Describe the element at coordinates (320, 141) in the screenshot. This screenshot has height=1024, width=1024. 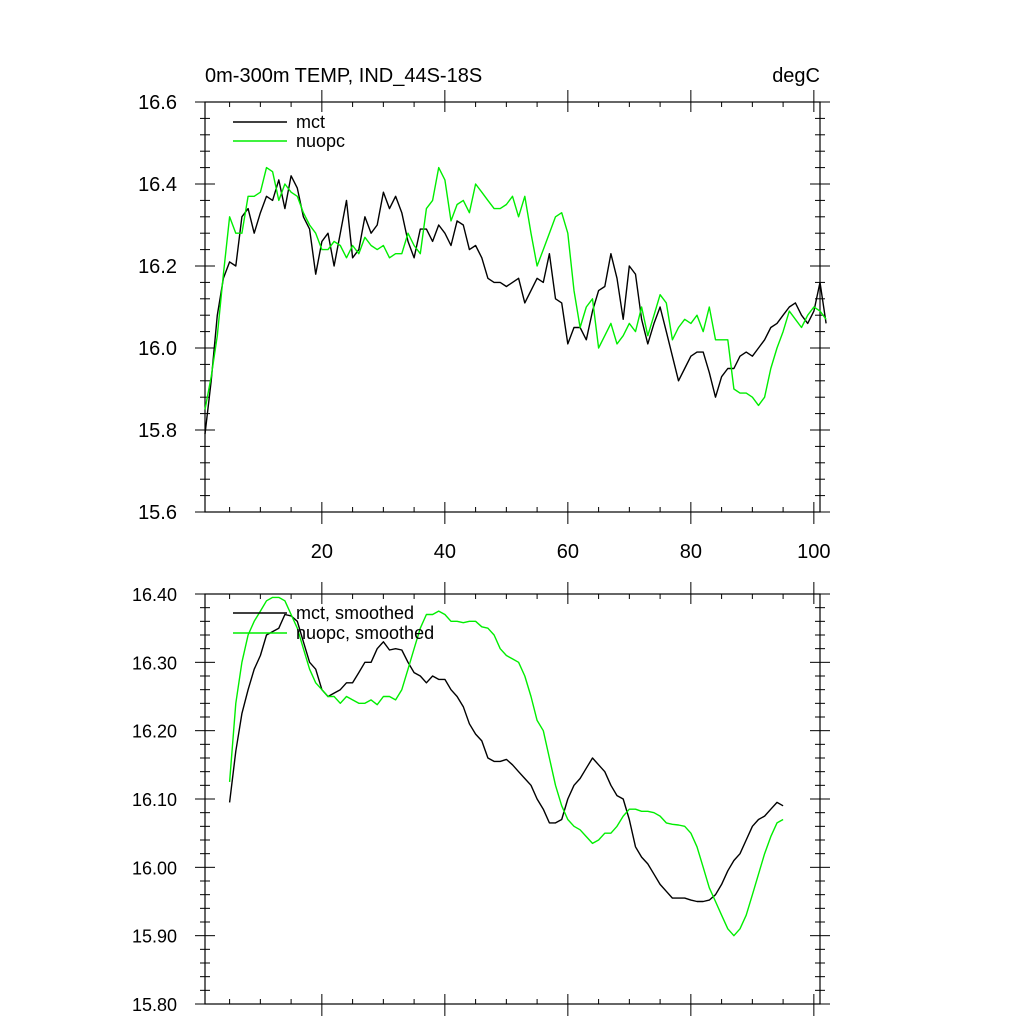
I see `legend-label: nuopc` at that location.